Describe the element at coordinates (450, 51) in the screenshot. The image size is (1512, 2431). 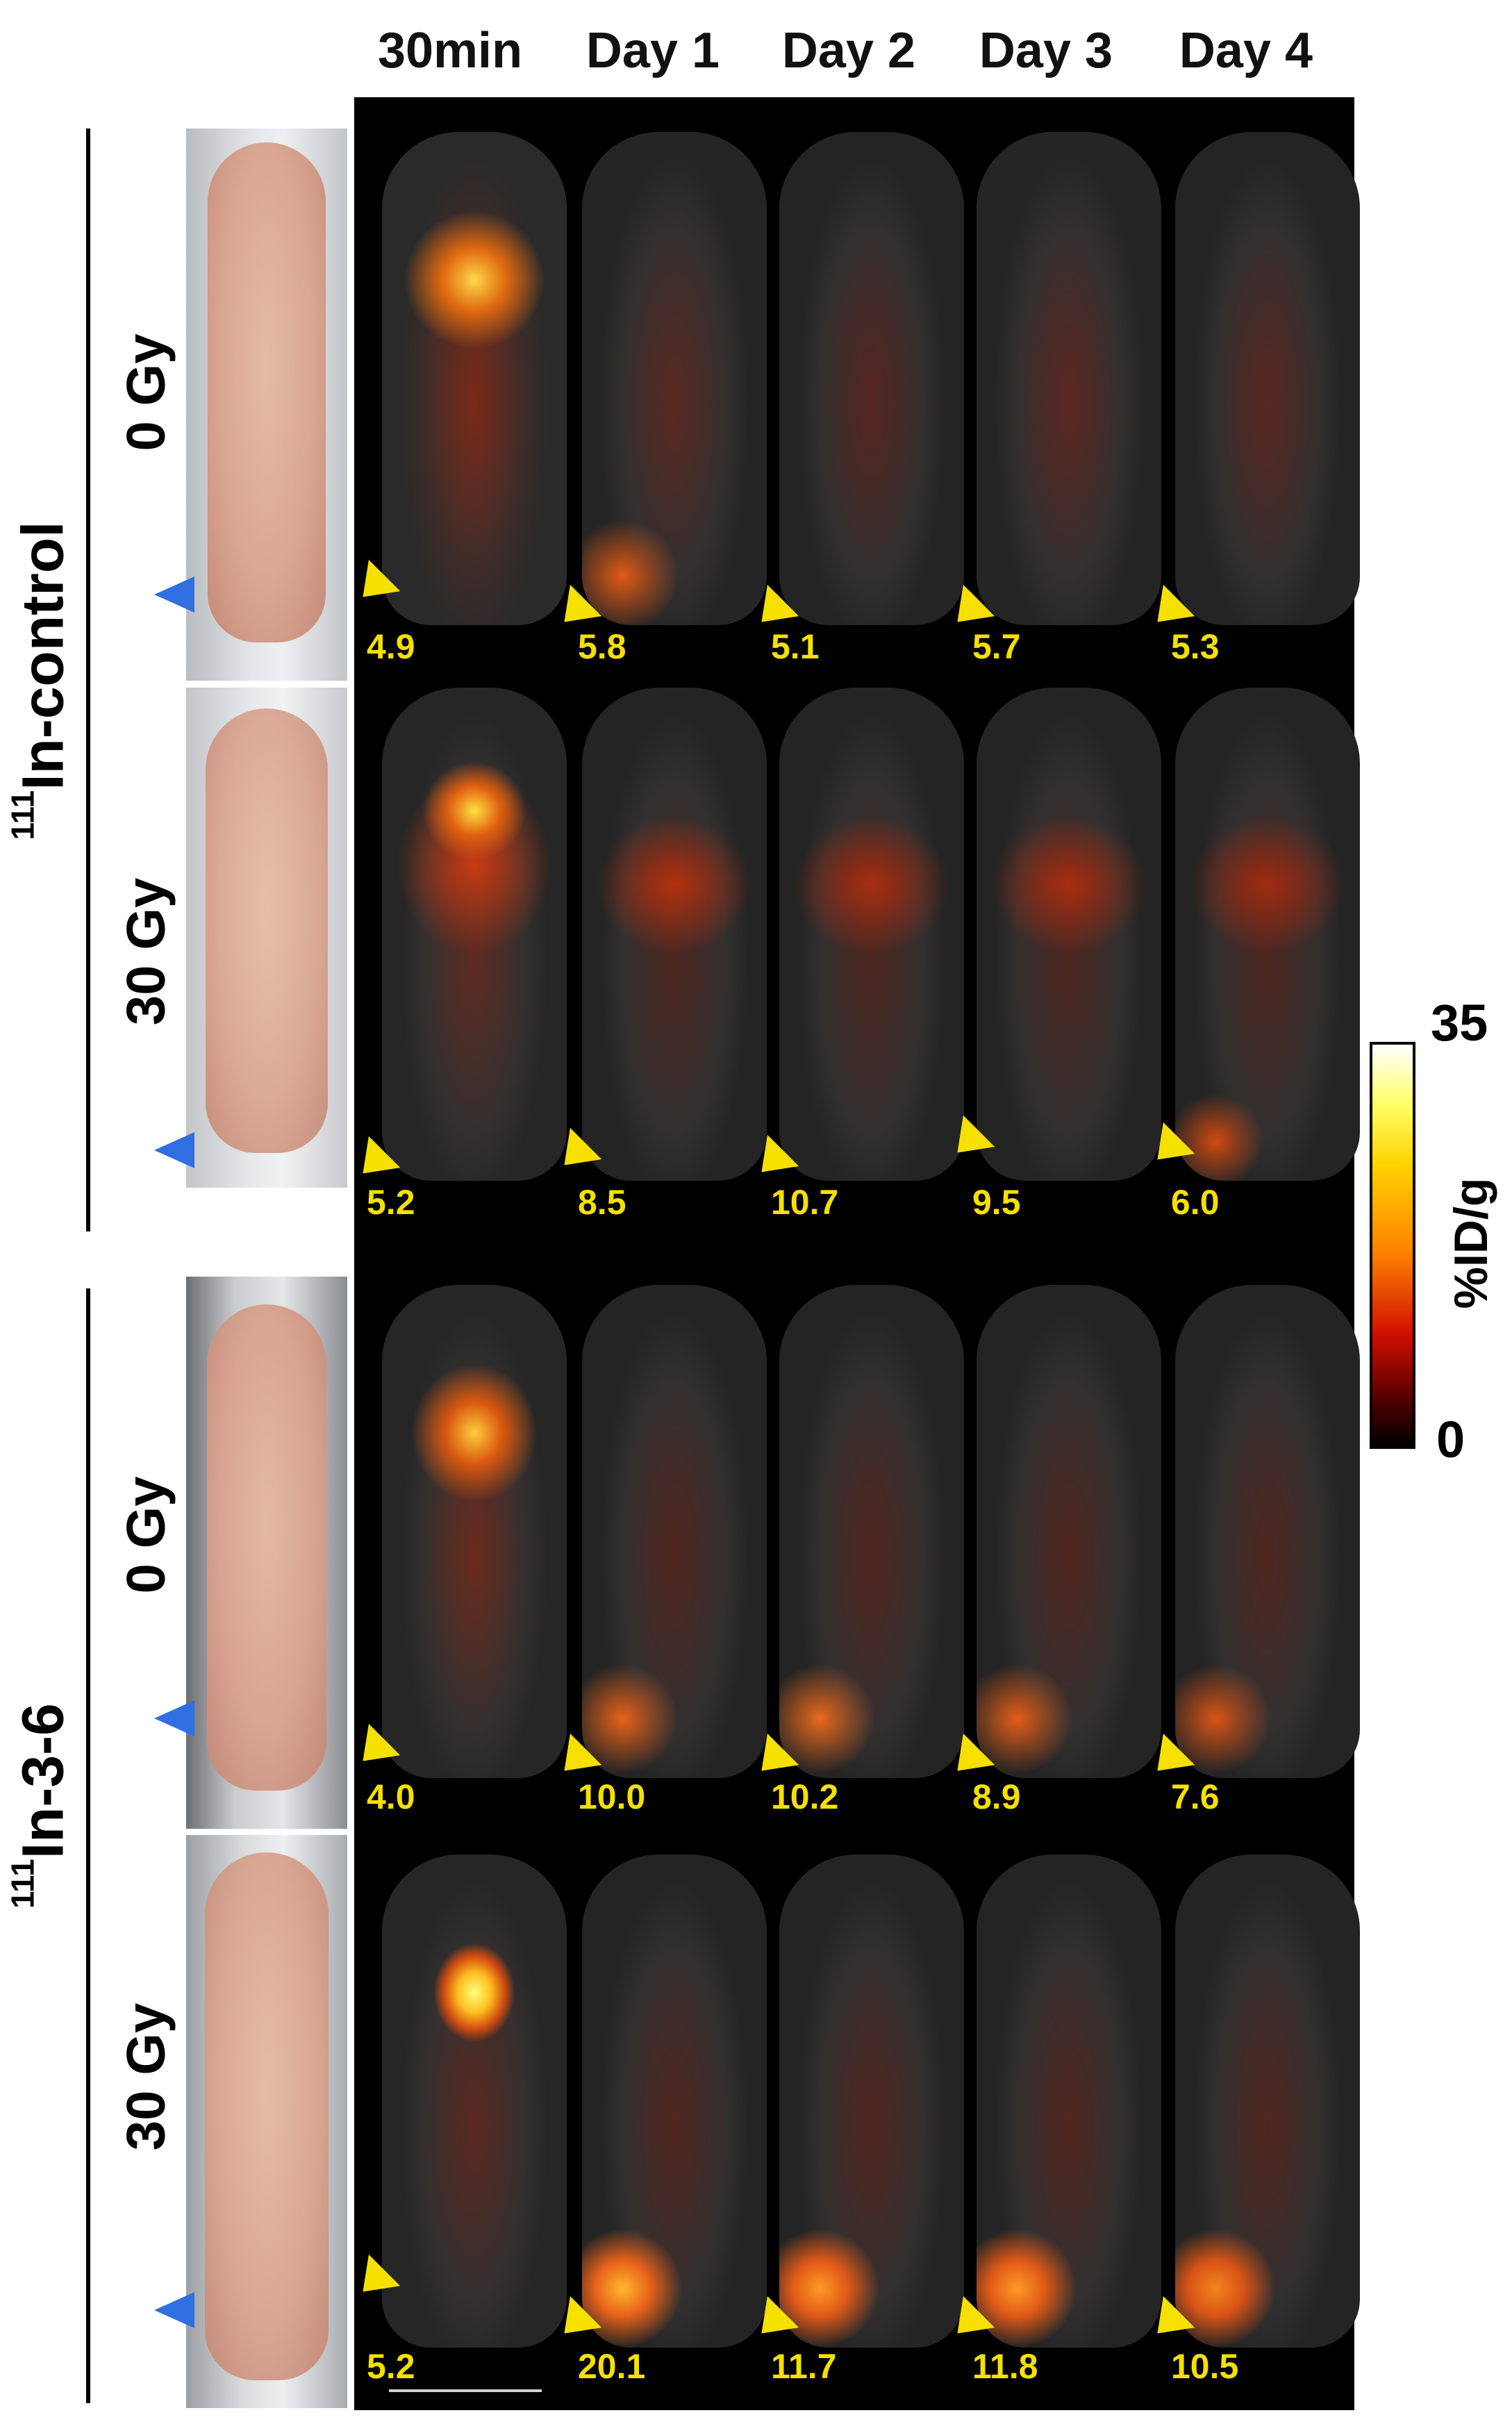
I see `column-header-30min: 30min` at that location.